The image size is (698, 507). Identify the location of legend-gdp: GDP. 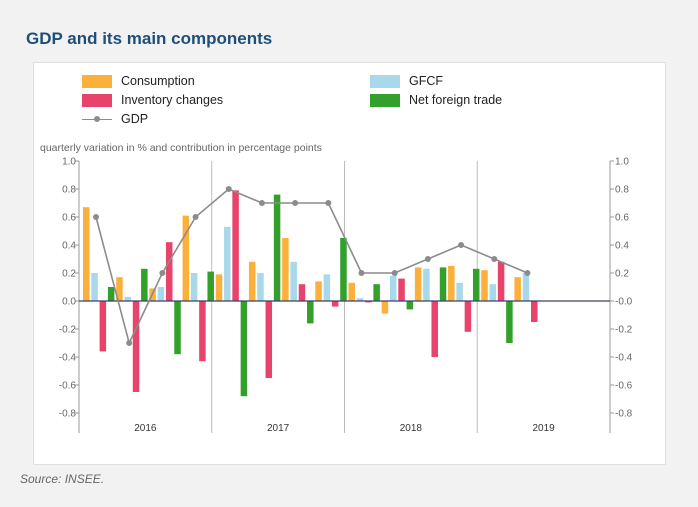
(115, 119).